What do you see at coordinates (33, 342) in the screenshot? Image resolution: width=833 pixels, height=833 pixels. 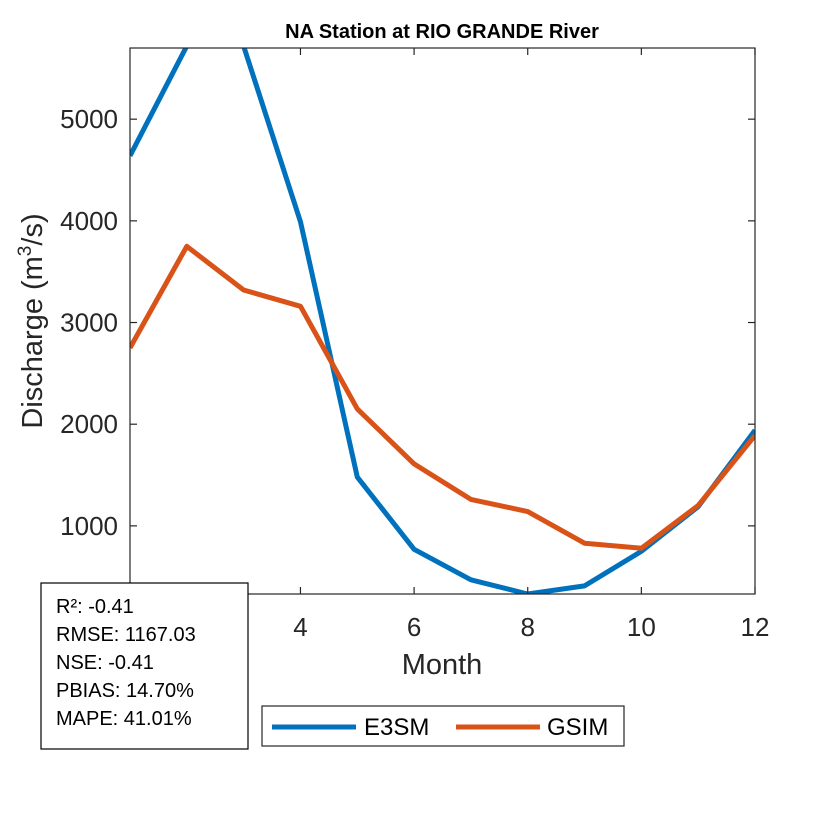 I see `y-axis-label-main: Discharge (m` at bounding box center [33, 342].